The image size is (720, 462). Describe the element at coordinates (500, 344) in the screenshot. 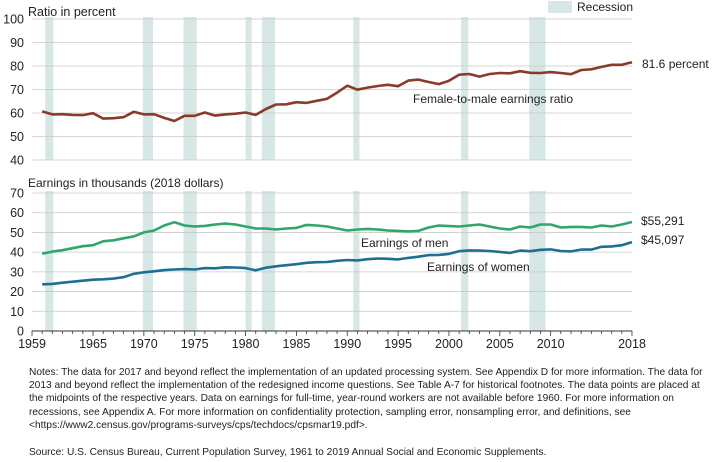

I see `x-tick-2005: 2005` at that location.